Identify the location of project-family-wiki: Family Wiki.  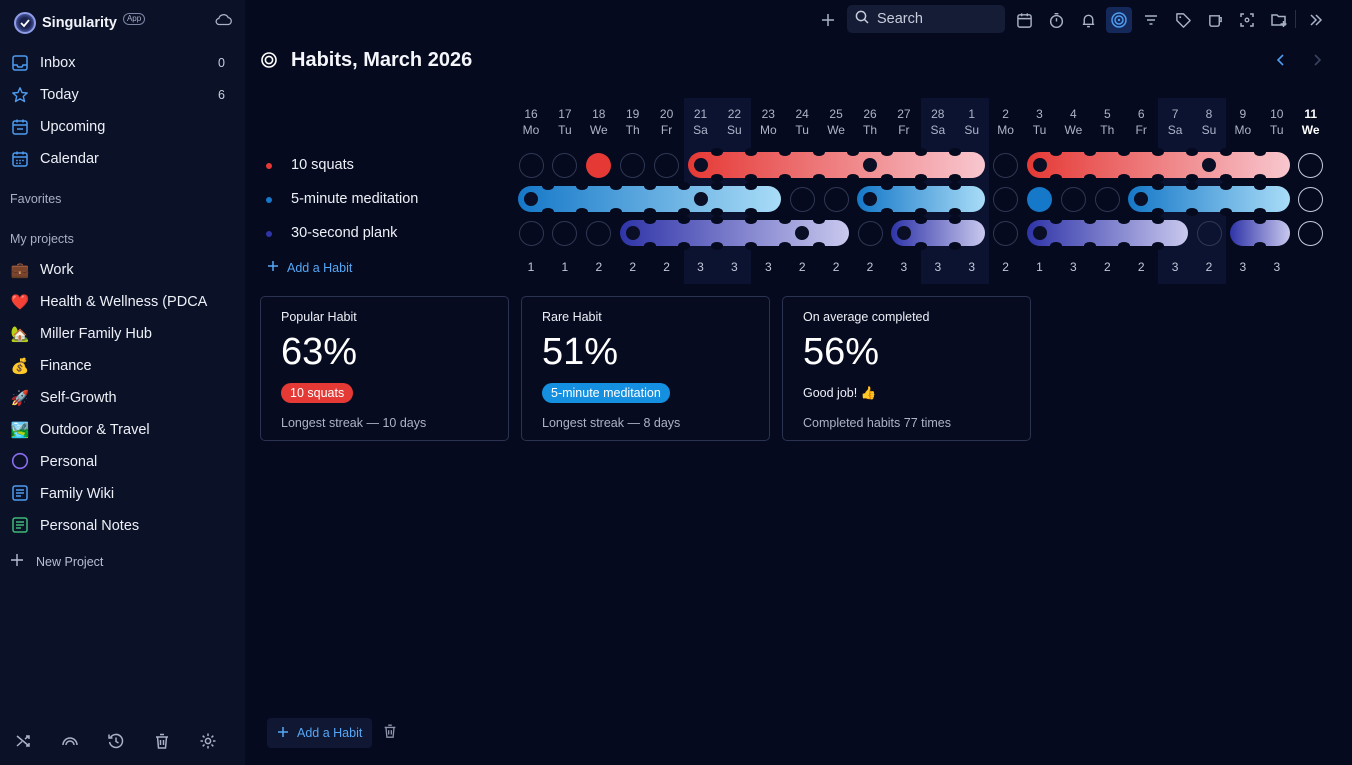
(122, 494).